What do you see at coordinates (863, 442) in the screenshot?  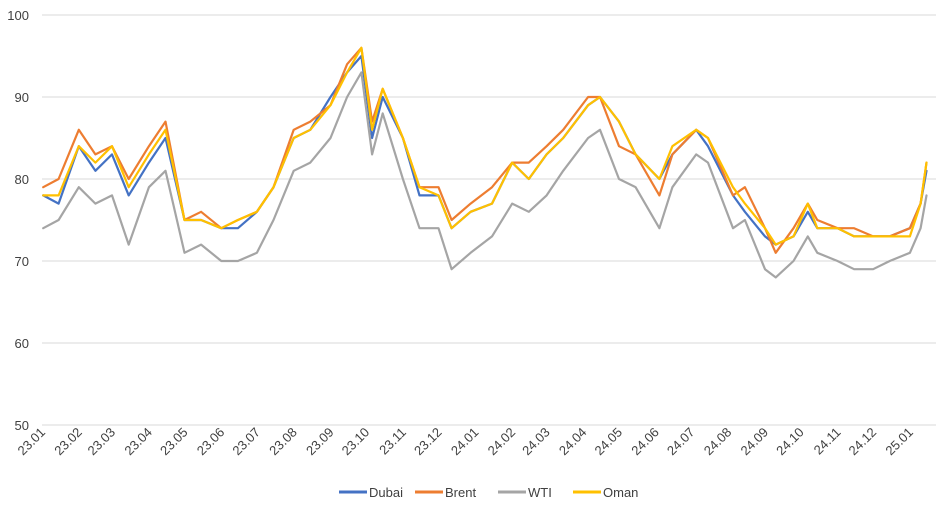 I see `x-tick-label: 24.12` at bounding box center [863, 442].